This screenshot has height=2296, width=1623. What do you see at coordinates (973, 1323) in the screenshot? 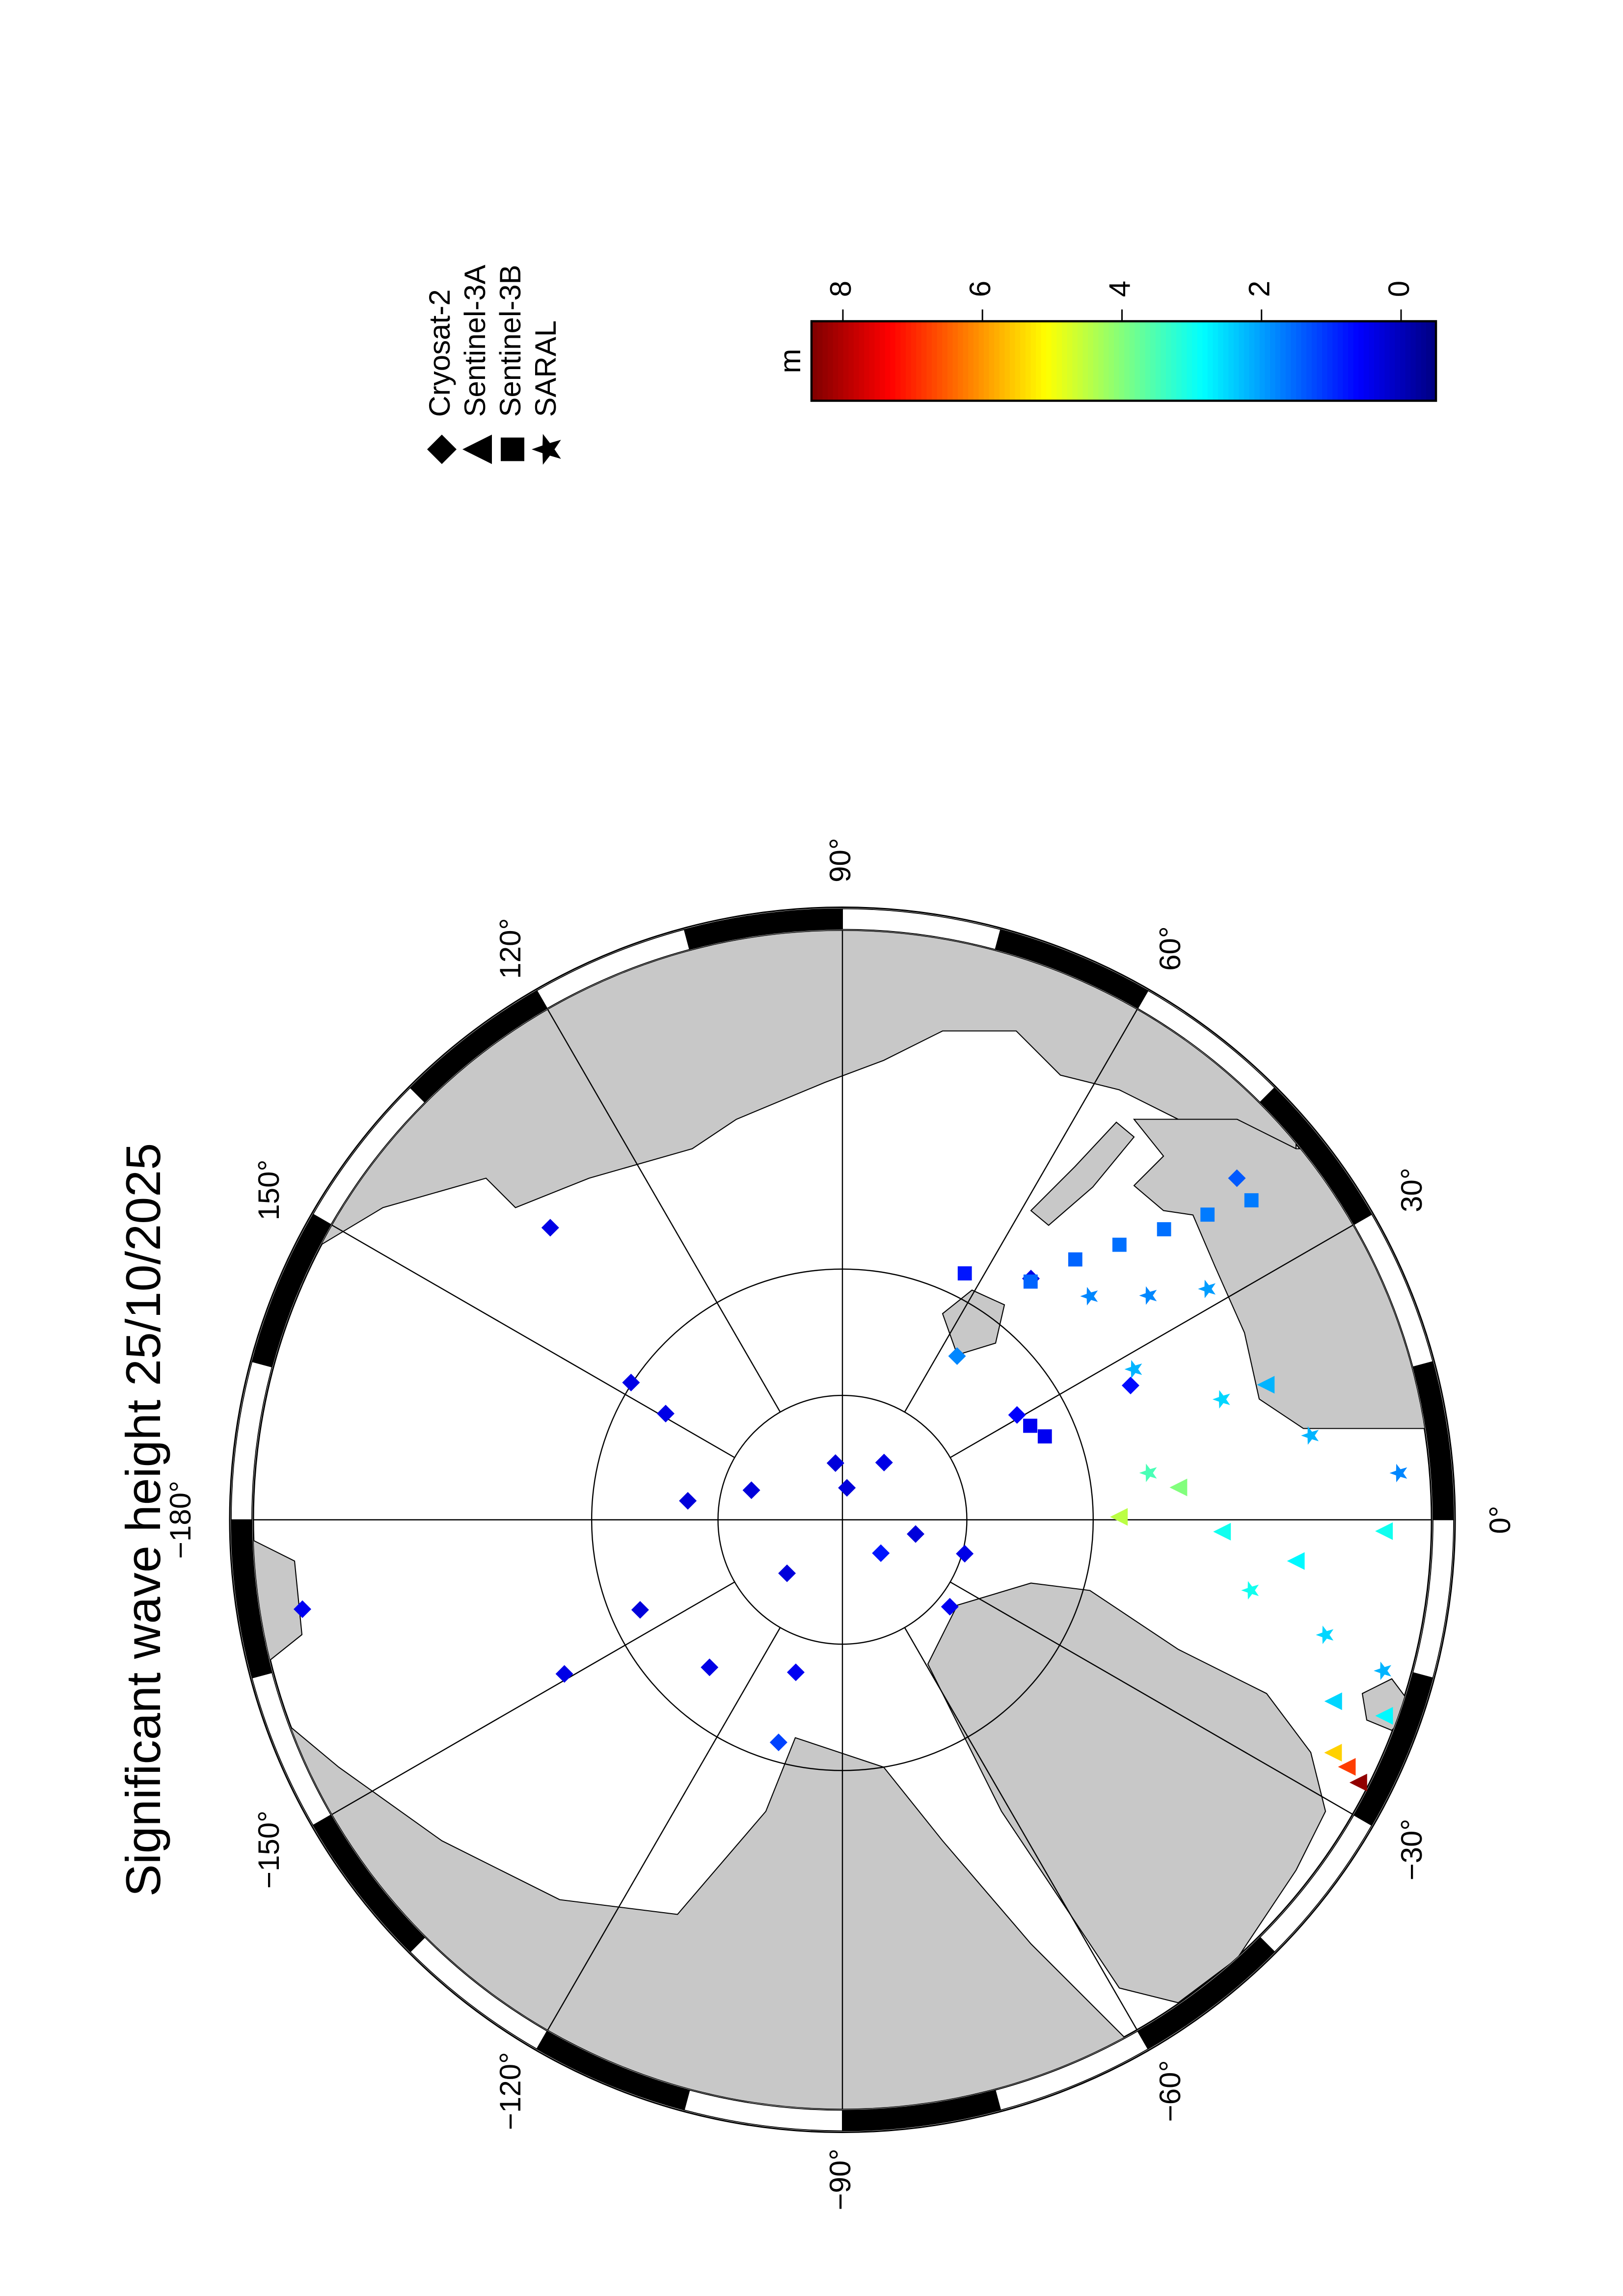
I see `svalbard` at bounding box center [973, 1323].